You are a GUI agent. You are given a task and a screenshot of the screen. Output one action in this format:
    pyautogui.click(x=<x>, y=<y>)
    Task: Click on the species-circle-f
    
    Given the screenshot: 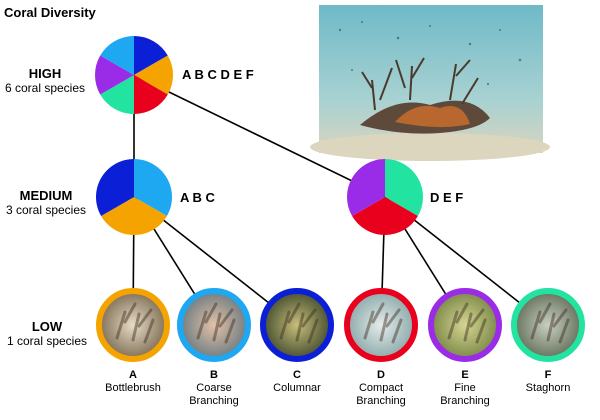 What is the action you would take?
    pyautogui.click(x=548, y=325)
    